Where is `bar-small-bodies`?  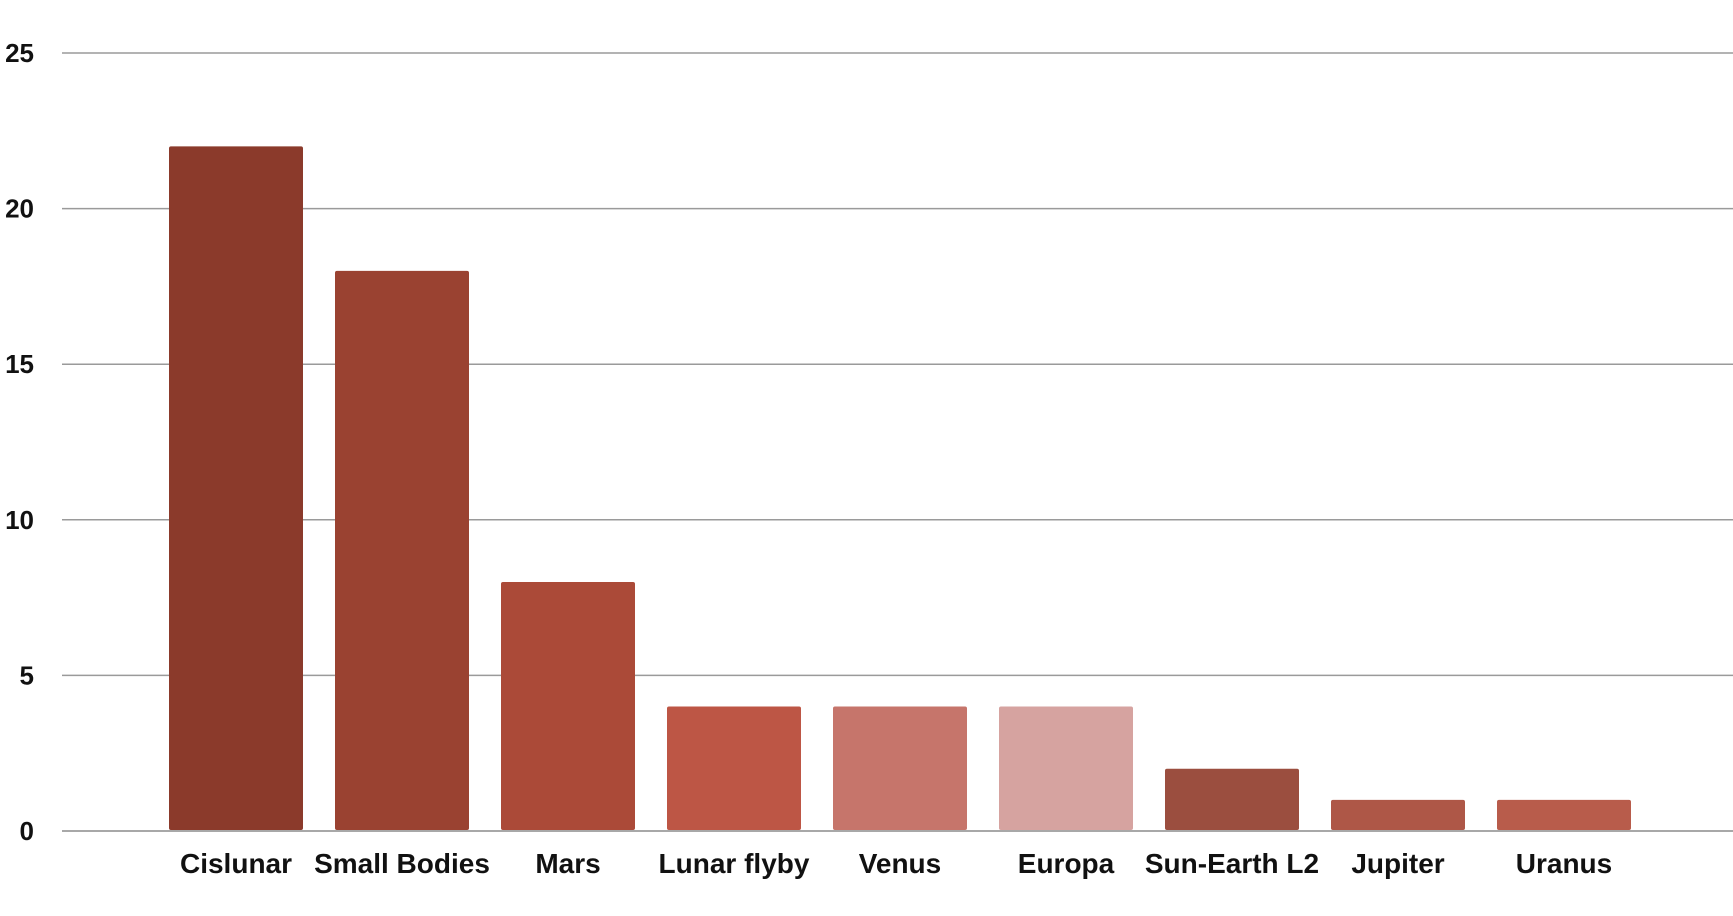 bar-small-bodies is located at coordinates (402, 550).